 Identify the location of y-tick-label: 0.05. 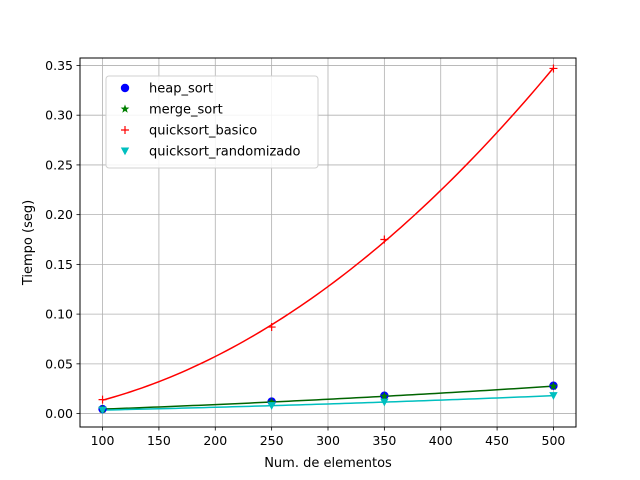
(59, 363).